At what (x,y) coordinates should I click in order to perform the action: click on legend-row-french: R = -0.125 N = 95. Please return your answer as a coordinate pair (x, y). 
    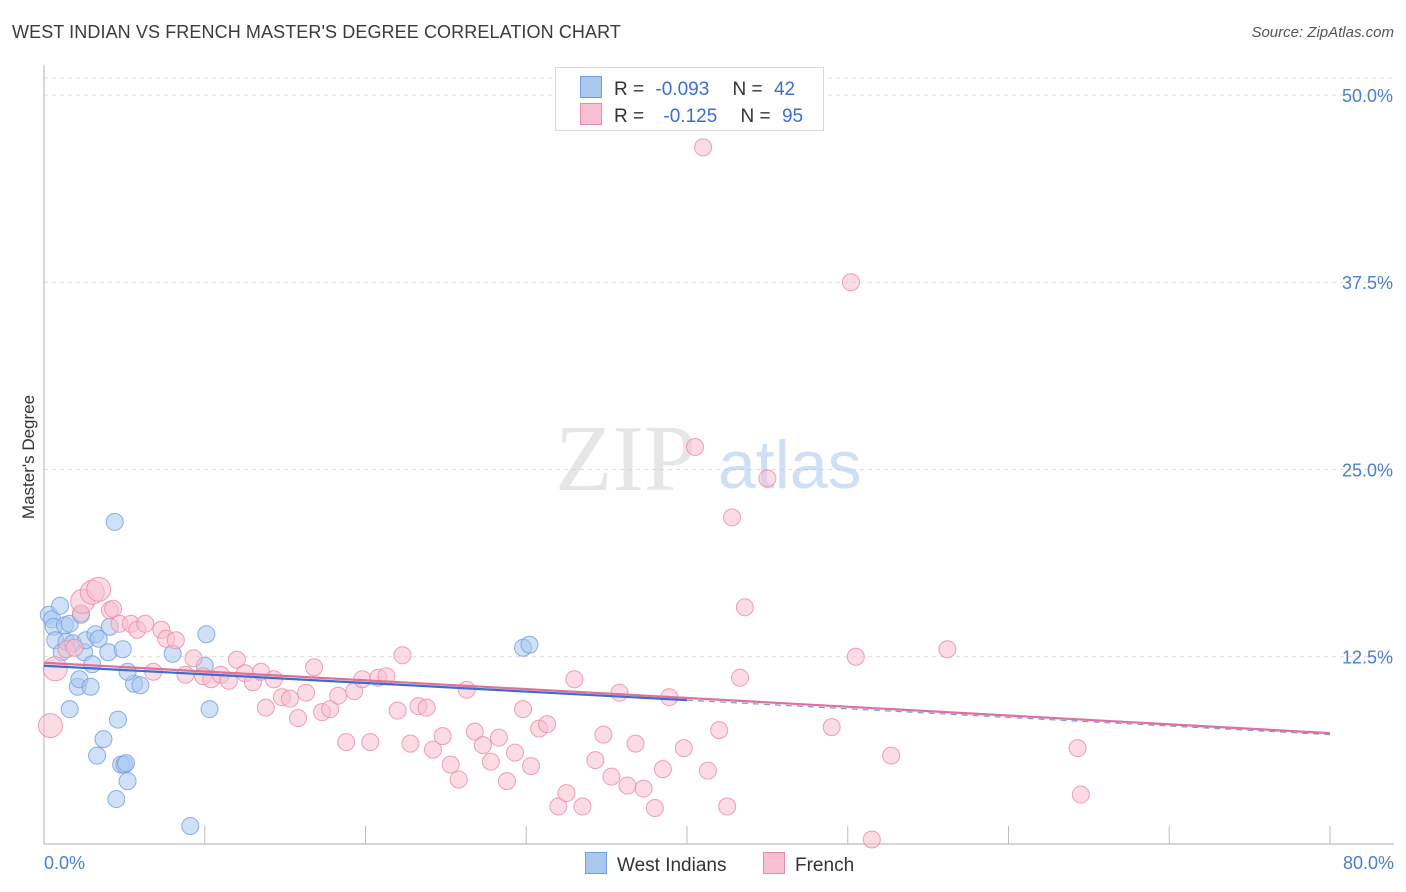
    Looking at the image, I should click on (691, 115).